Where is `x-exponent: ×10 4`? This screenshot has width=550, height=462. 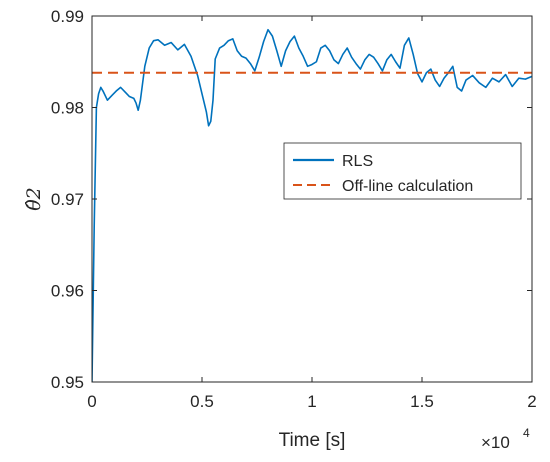 x-exponent: ×10 4 is located at coordinates (505, 439).